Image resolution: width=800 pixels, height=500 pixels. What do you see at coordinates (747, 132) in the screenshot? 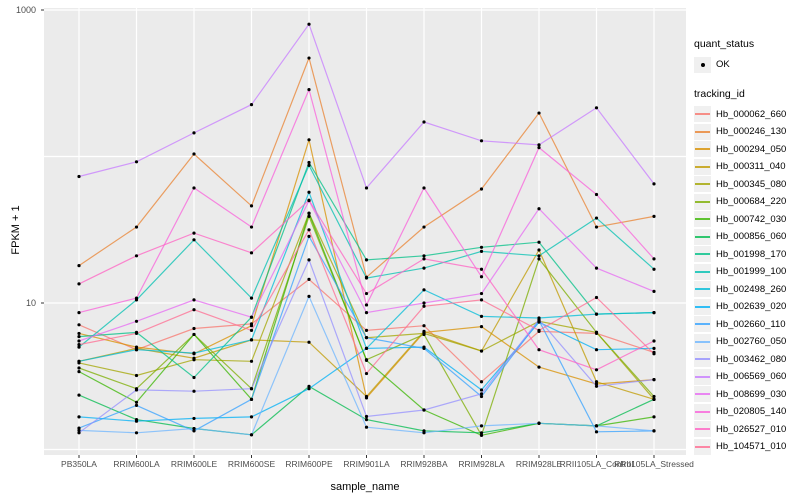
I see `legend-item-Hb_000246_130: Hb_000246_130` at bounding box center [747, 132].